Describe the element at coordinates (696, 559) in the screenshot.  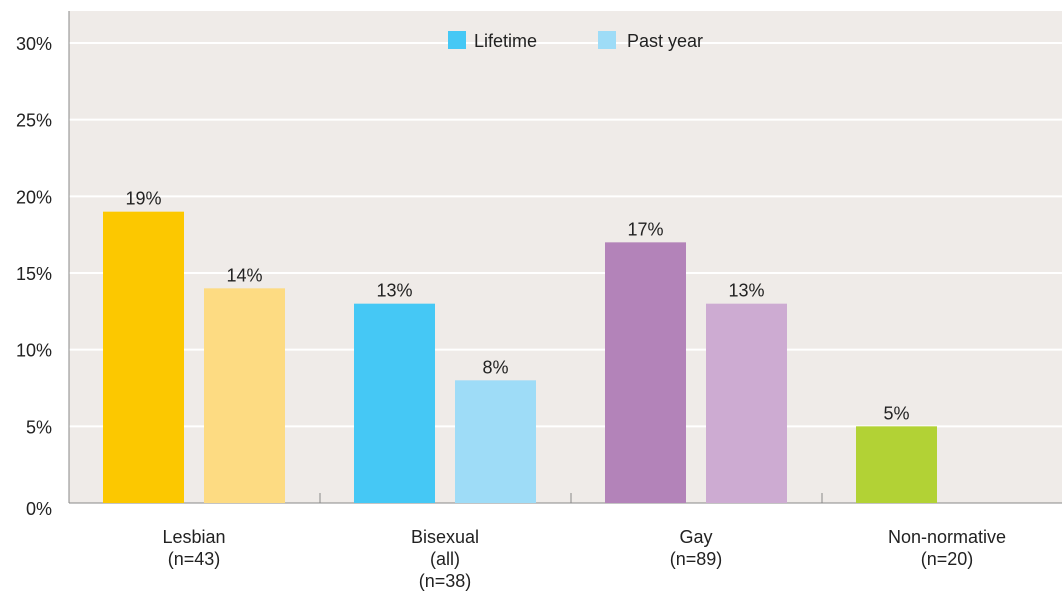
I see `category-label: (n=89)` at that location.